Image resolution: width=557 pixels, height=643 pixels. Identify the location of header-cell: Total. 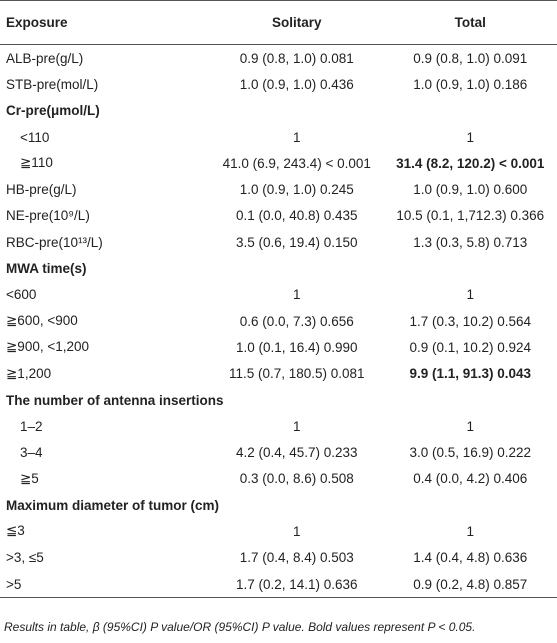
(470, 22).